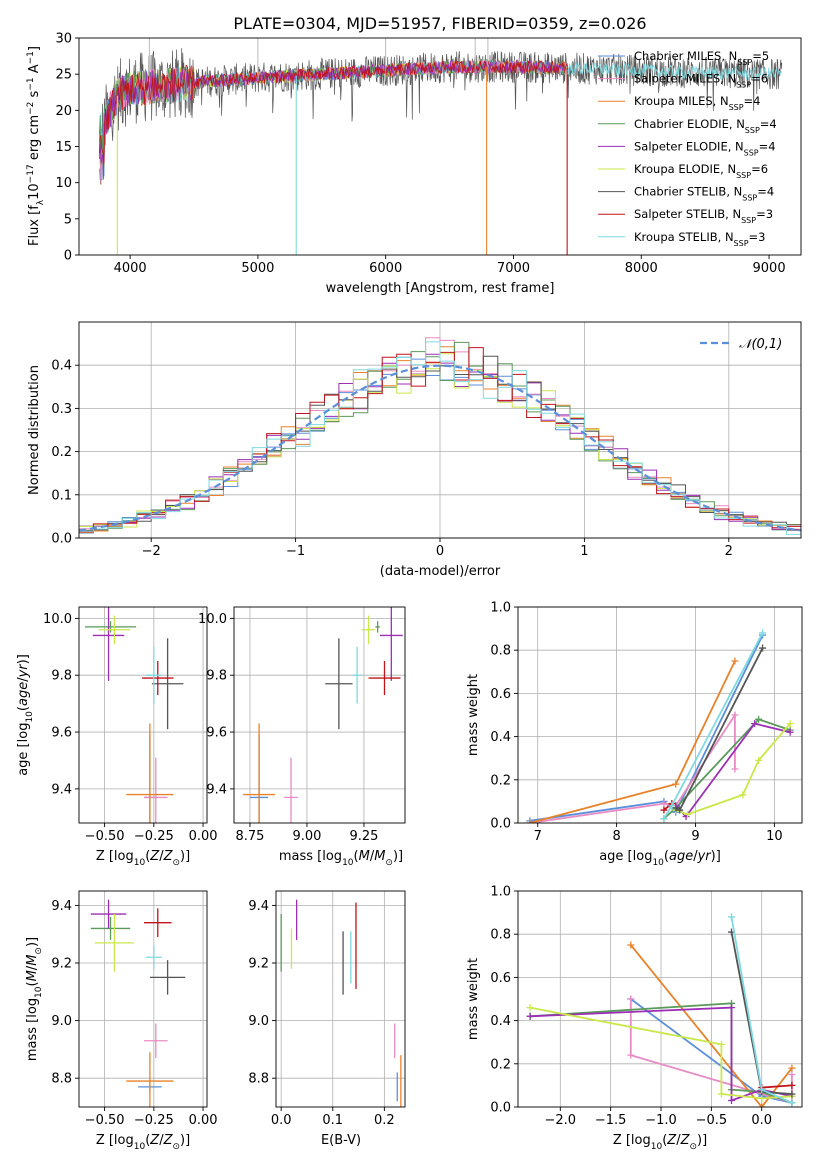  Describe the element at coordinates (23, 671) in the screenshot. I see `label-part: yr` at that location.